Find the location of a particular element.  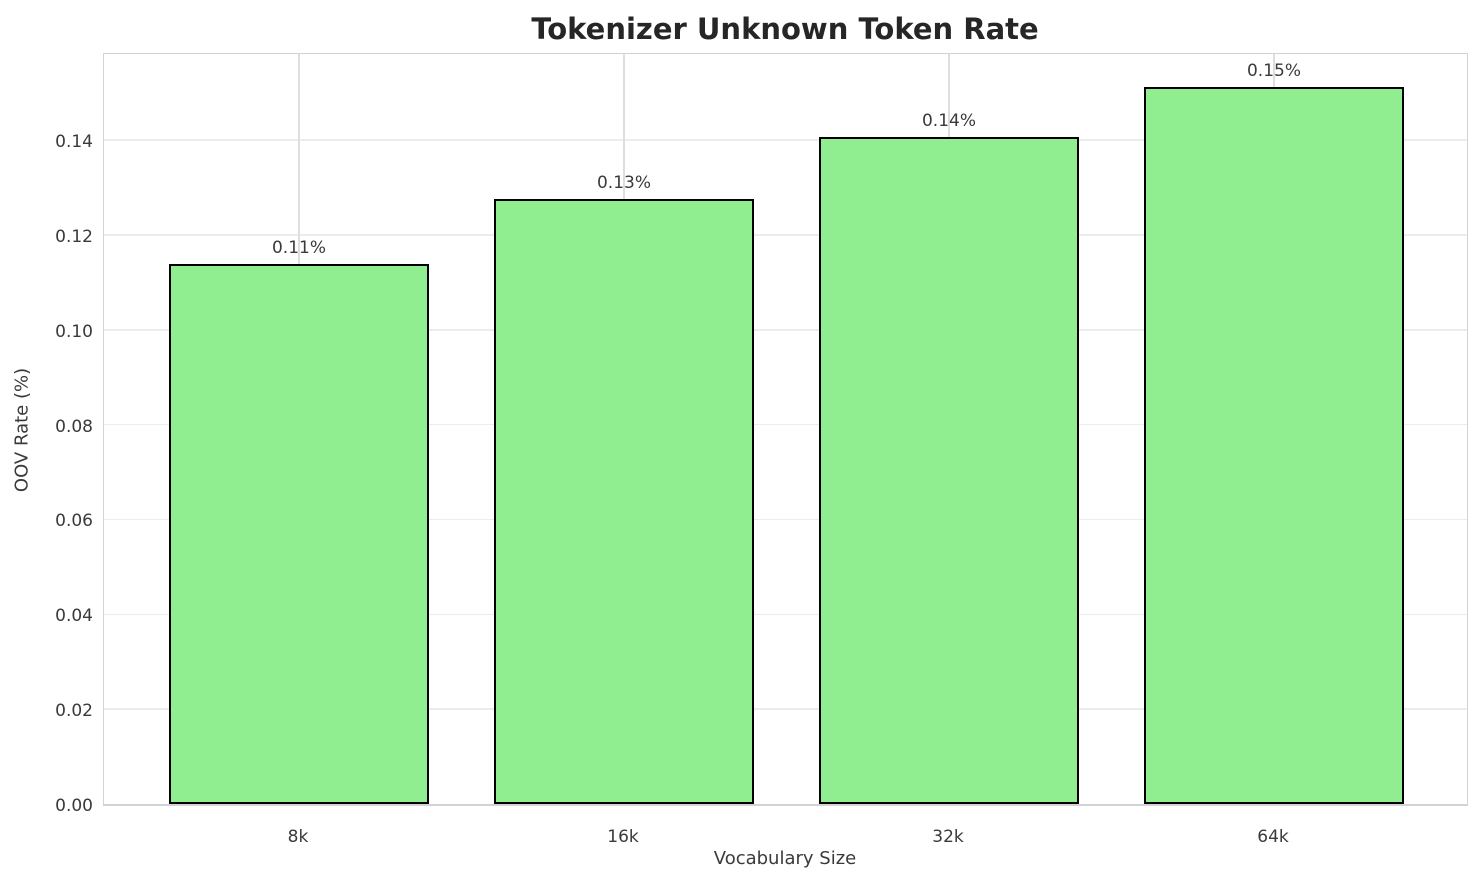

bar-value-label: 0.14% is located at coordinates (949, 121).